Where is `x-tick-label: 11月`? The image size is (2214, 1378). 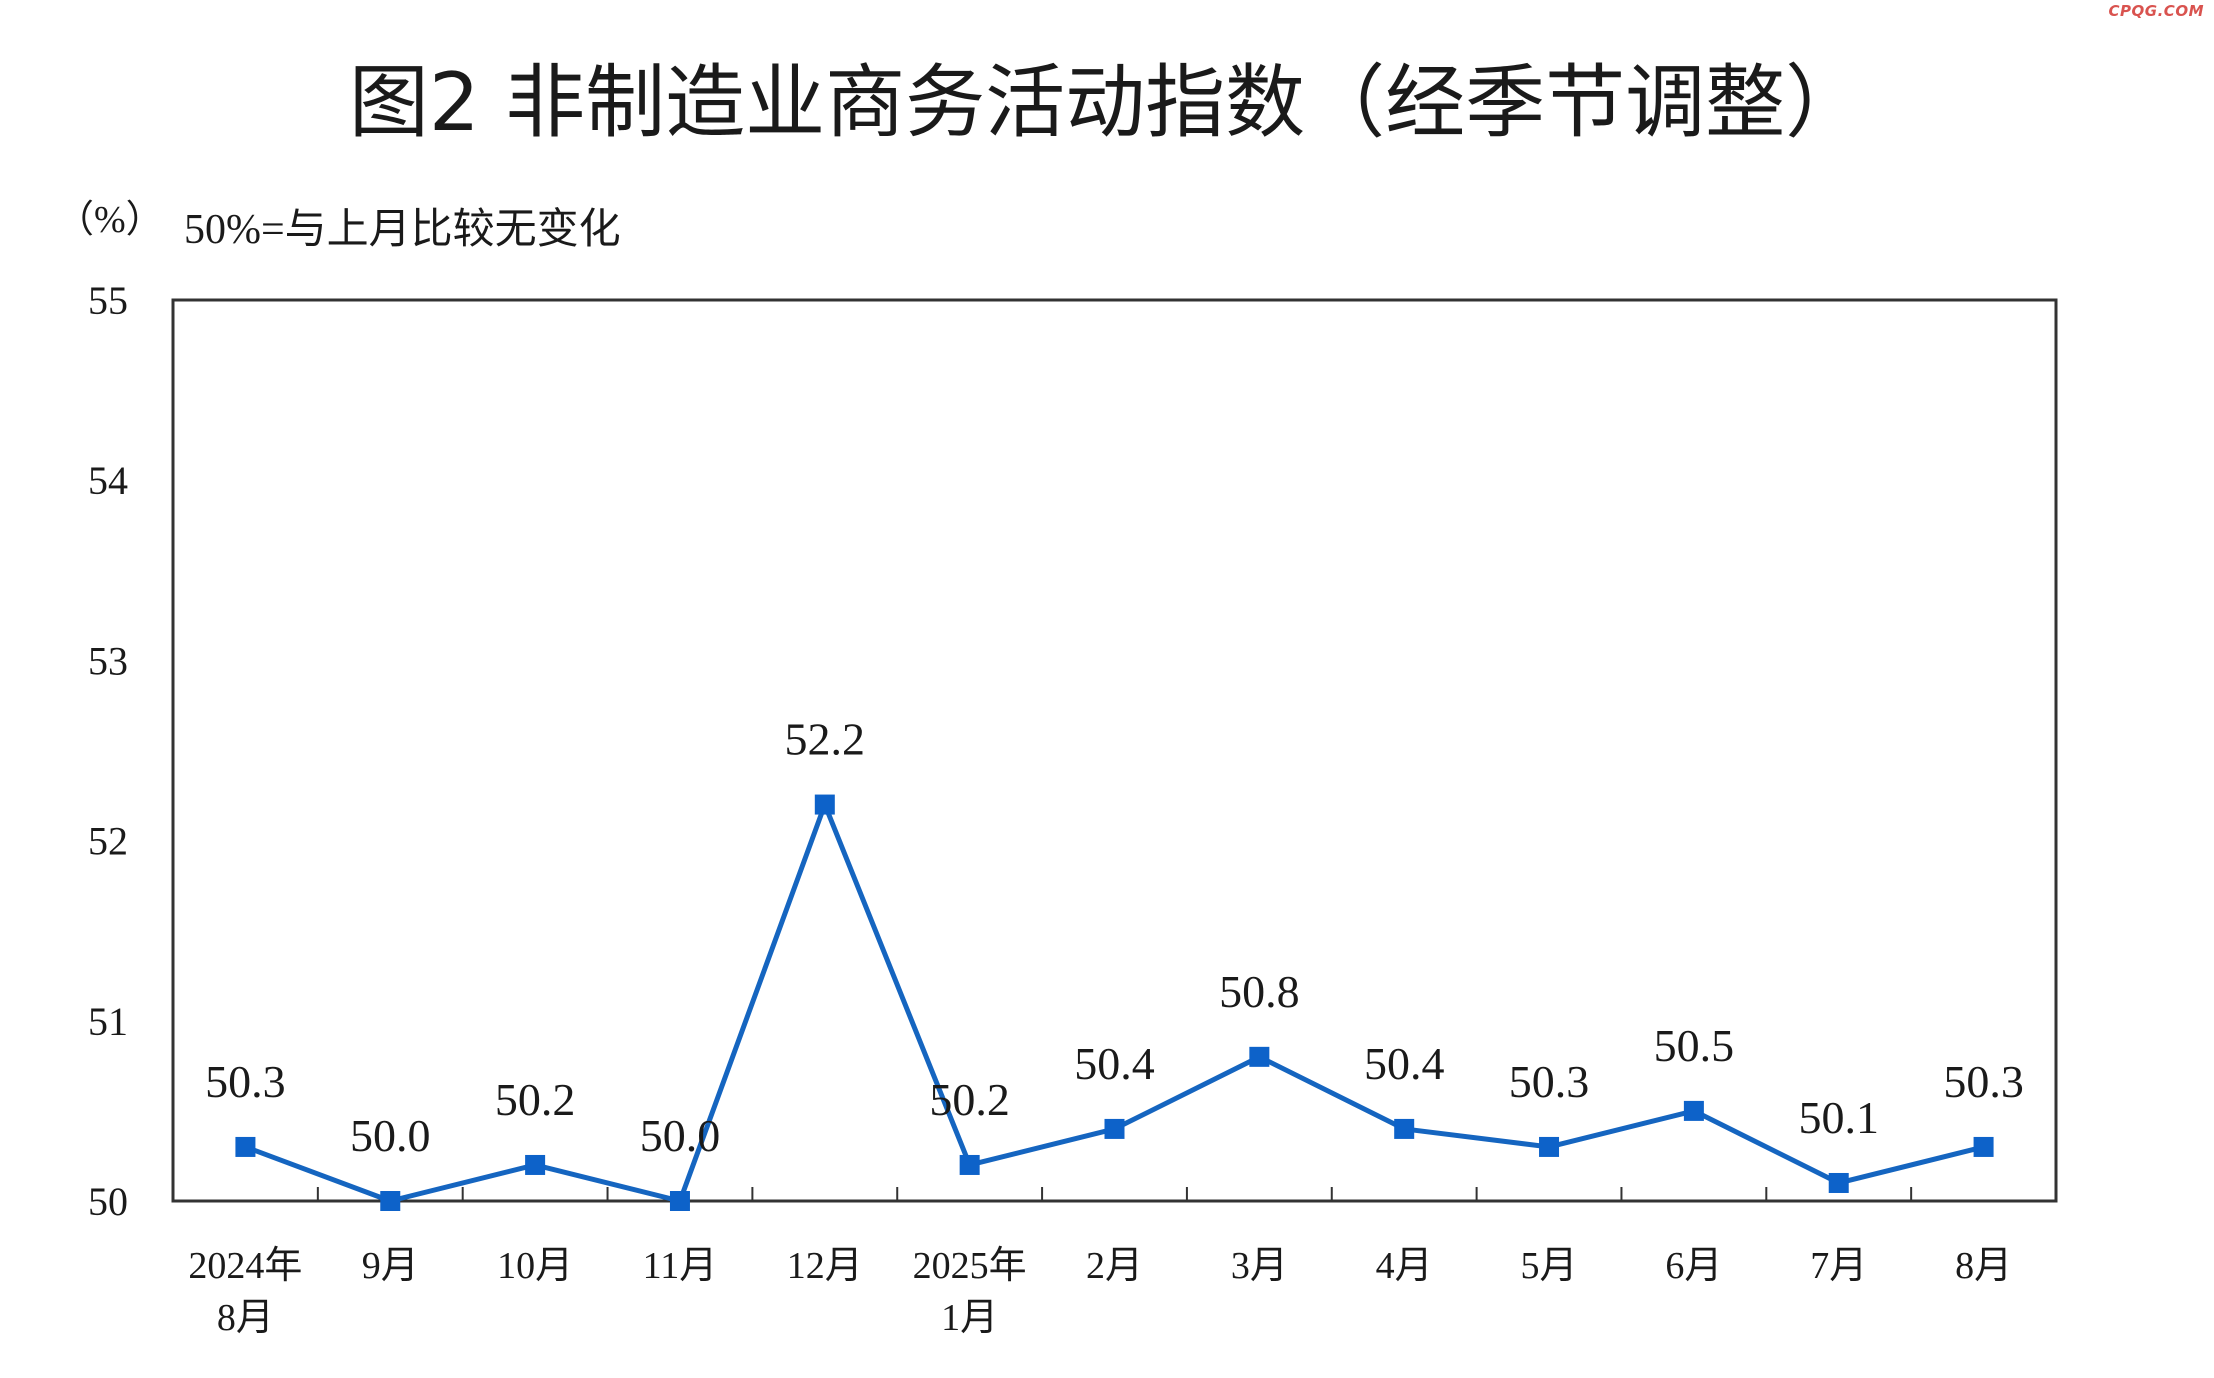
x-tick-label: 11月 is located at coordinates (680, 1266).